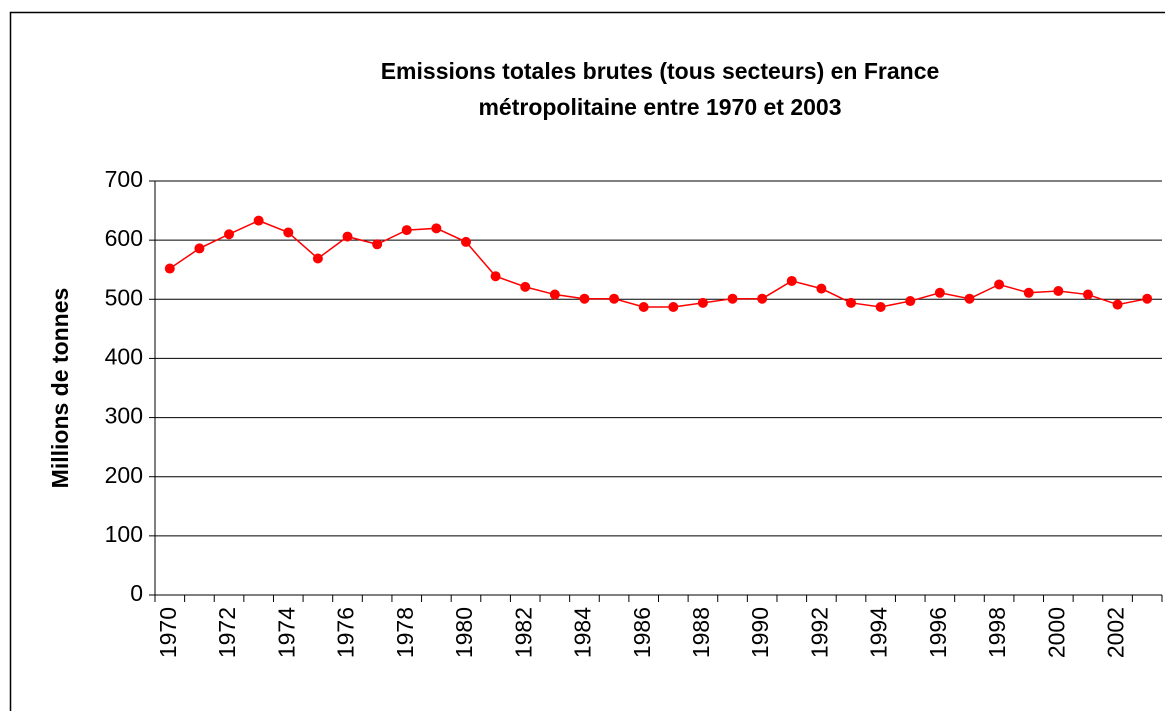  What do you see at coordinates (1056, 632) in the screenshot?
I see `x-tick-label: 2000` at bounding box center [1056, 632].